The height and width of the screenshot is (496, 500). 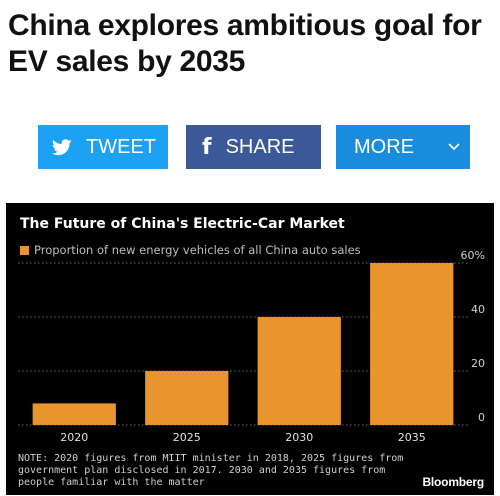 What do you see at coordinates (481, 417) in the screenshot?
I see `y-tick-label: 0` at bounding box center [481, 417].